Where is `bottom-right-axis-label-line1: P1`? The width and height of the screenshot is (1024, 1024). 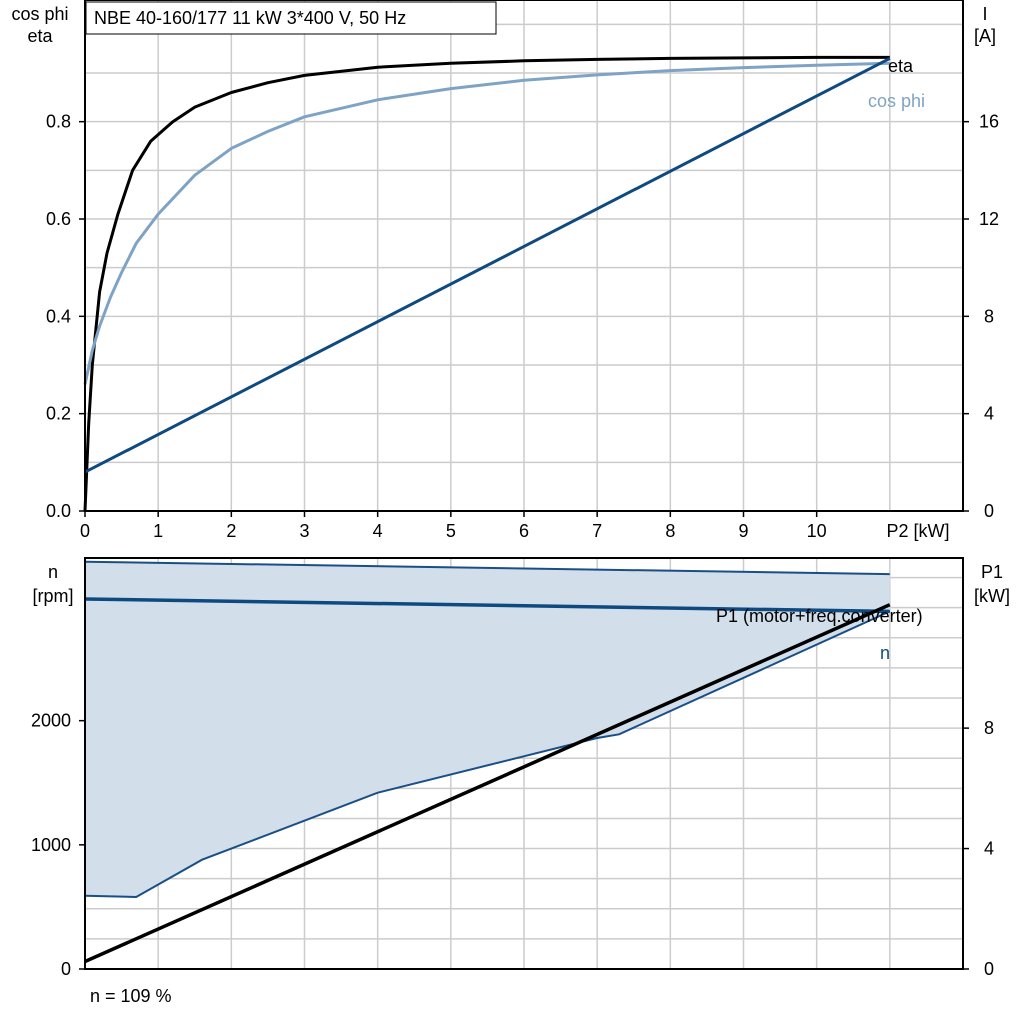 bottom-right-axis-label-line1: P1 is located at coordinates (992, 572).